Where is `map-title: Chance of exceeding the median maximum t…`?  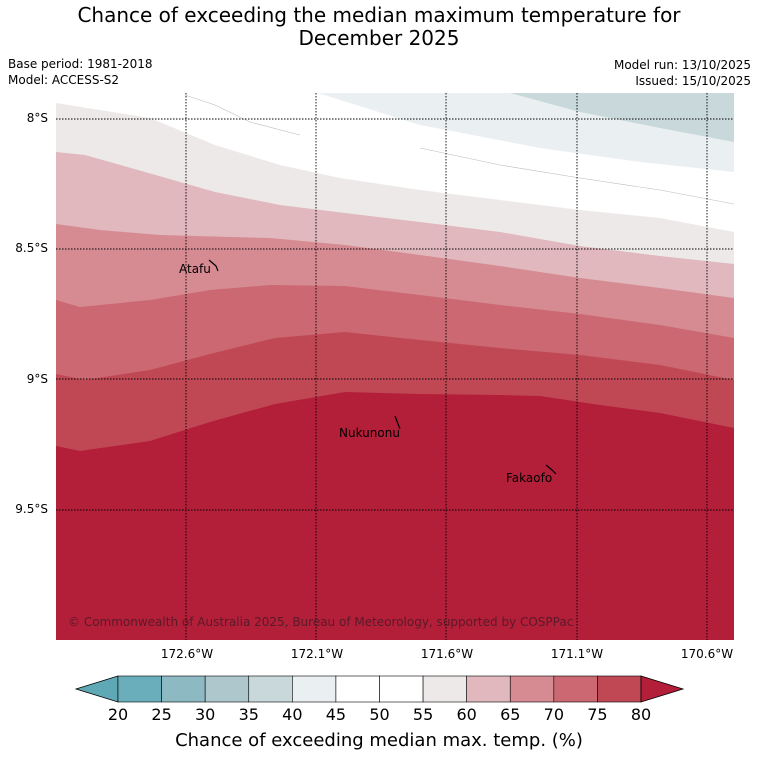
map-title: Chance of exceeding the median maximum t… is located at coordinates (379, 27).